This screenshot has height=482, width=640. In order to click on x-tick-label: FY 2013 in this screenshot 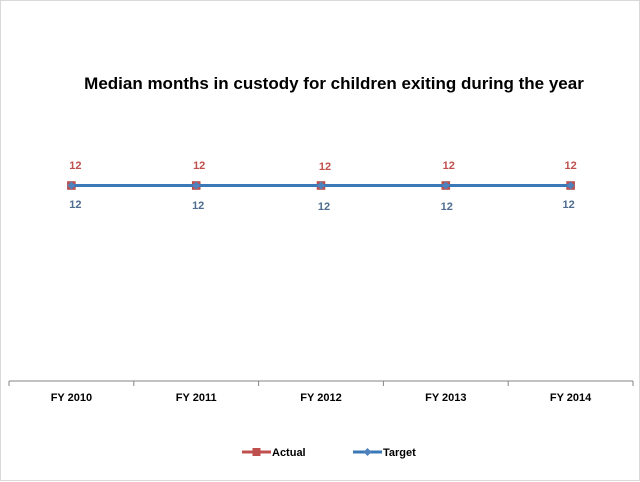, I will do `click(445, 398)`.